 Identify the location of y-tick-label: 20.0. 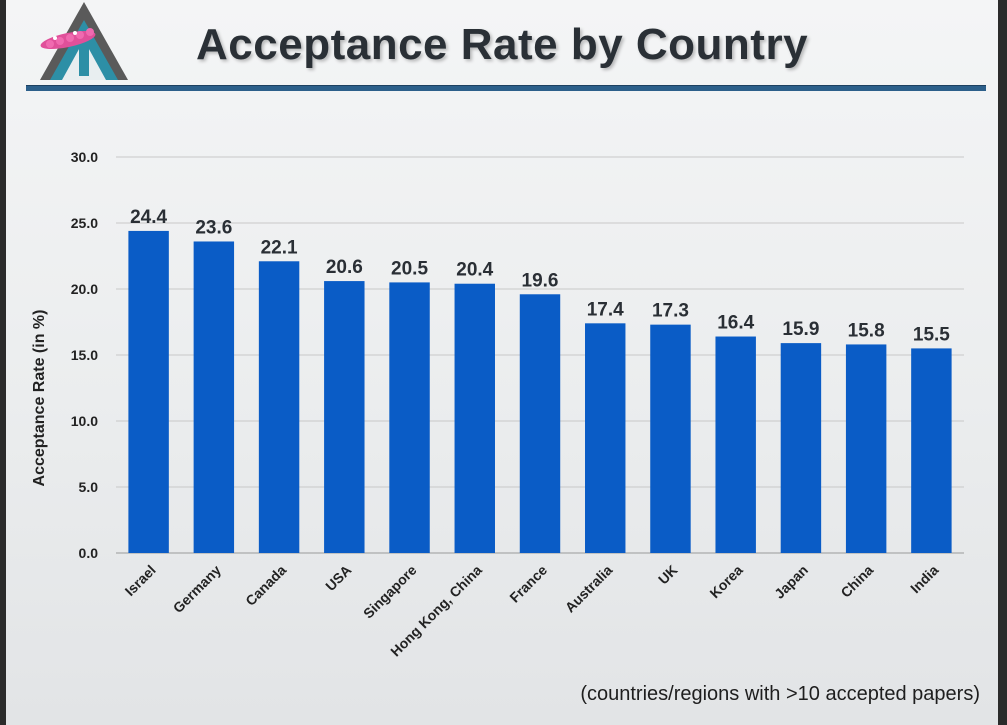
(84, 289).